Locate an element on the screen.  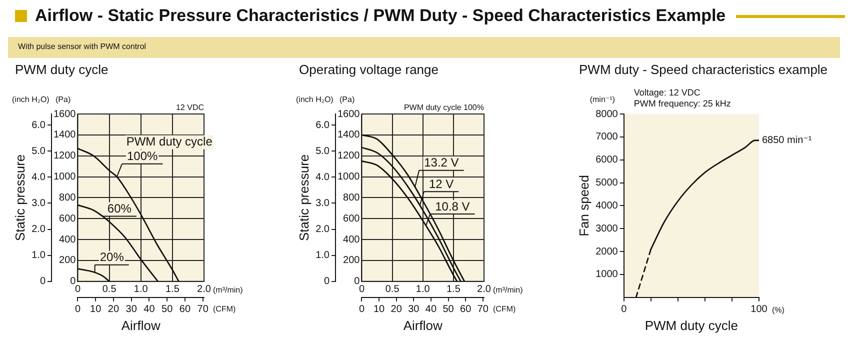
annotation: 6850 min⁻¹ is located at coordinates (787, 140).